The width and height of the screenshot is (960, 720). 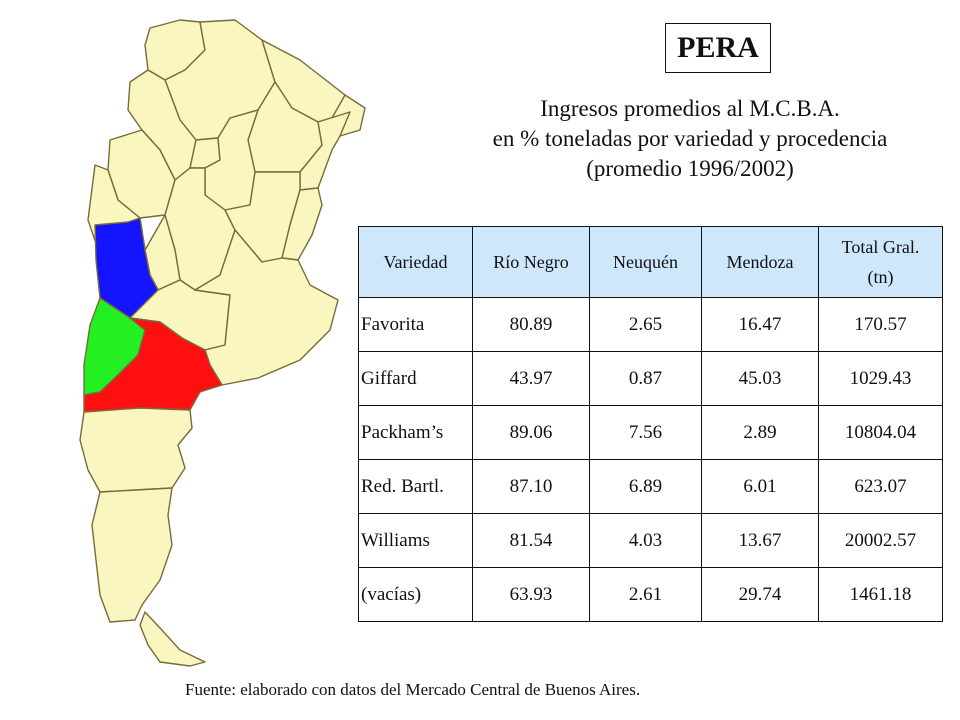 I want to click on cell-total: 623.07, so click(x=880, y=486).